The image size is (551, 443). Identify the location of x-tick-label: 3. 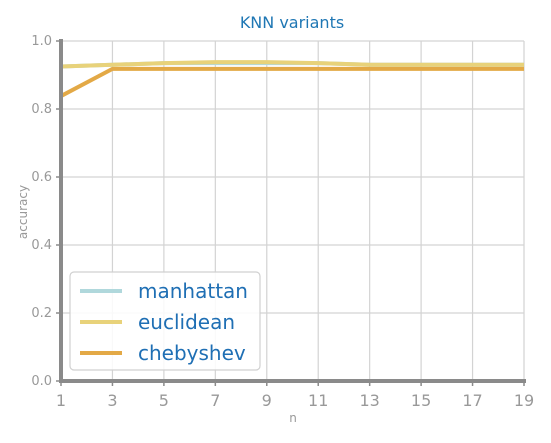
(112, 400).